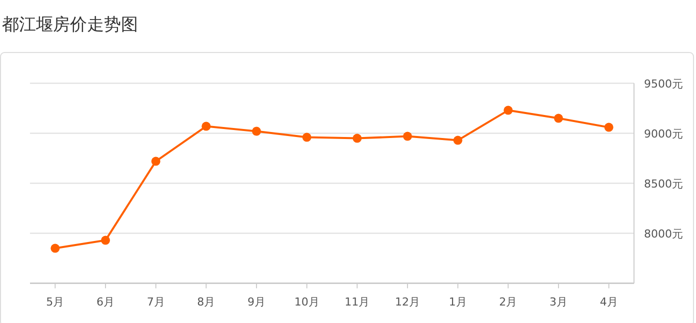  Describe the element at coordinates (206, 301) in the screenshot. I see `x-tick-label: 8月` at that location.